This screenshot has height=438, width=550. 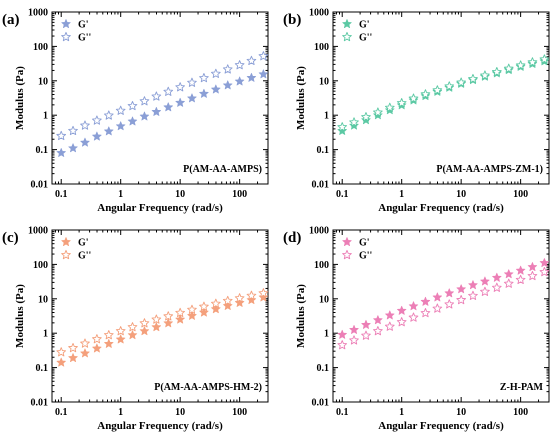 I want to click on legend-label: G'', so click(x=366, y=256).